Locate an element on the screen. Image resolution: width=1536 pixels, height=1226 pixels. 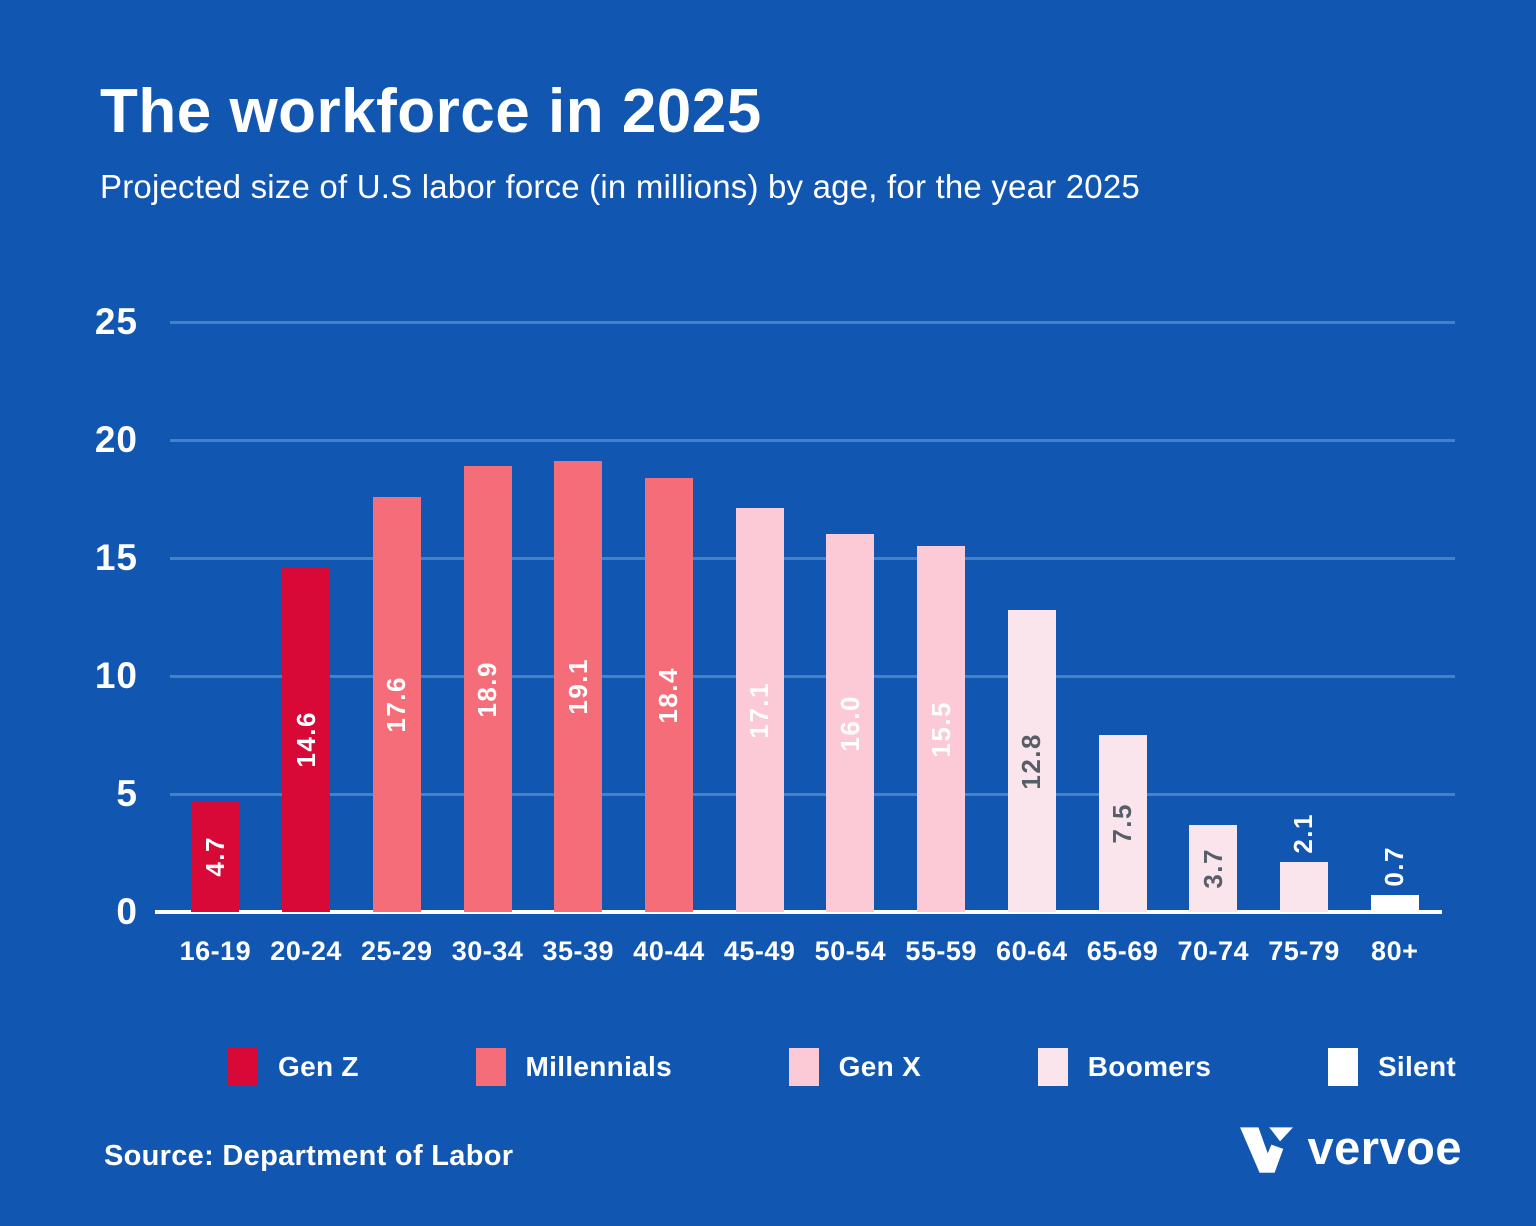
bar-value-label: 0.7 is located at coordinates (1394, 866).